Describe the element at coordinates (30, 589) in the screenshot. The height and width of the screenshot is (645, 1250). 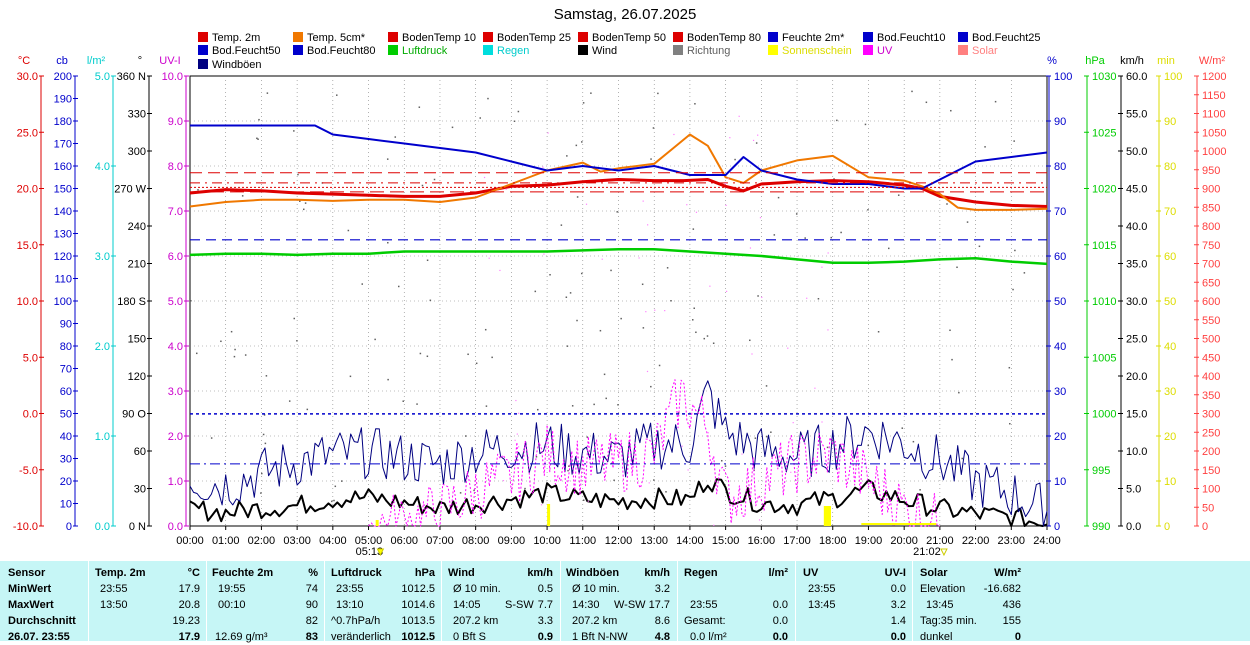
I see `row-label-min: MinWert` at that location.